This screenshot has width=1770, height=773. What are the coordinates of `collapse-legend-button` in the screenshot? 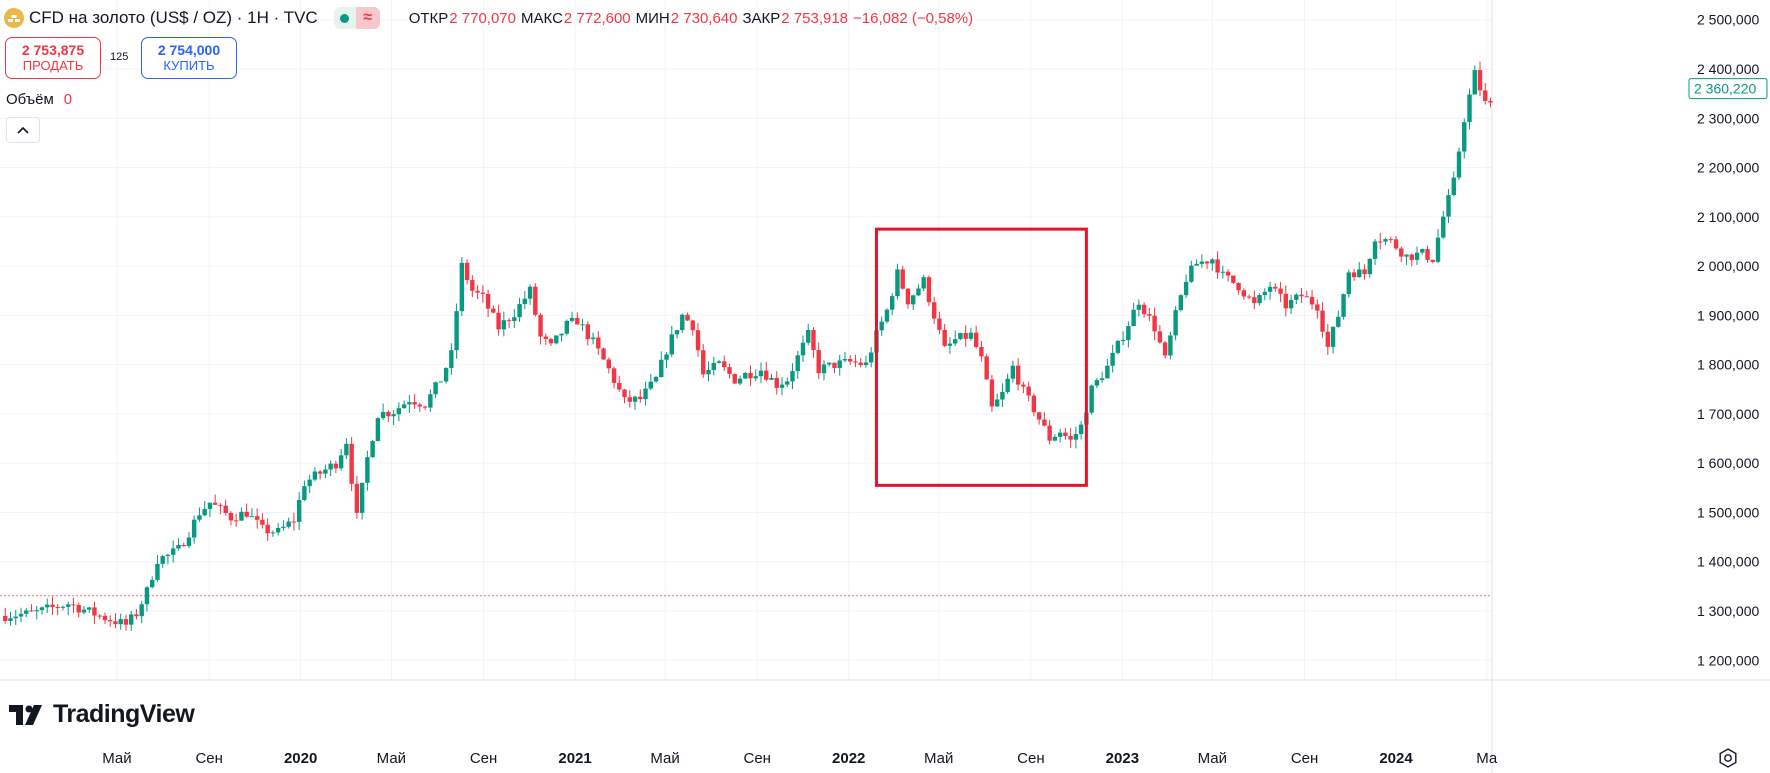 It's located at (23, 130).